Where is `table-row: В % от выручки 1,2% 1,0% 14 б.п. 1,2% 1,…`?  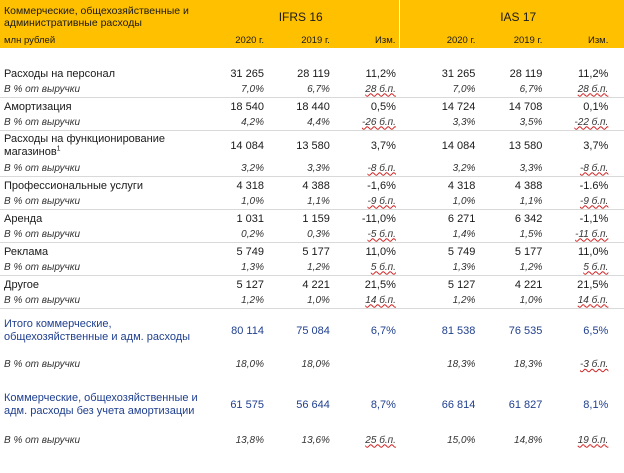
table-row: В % от выручки 1,2% 1,0% 14 б.п. 1,2% 1,… is located at coordinates (312, 301).